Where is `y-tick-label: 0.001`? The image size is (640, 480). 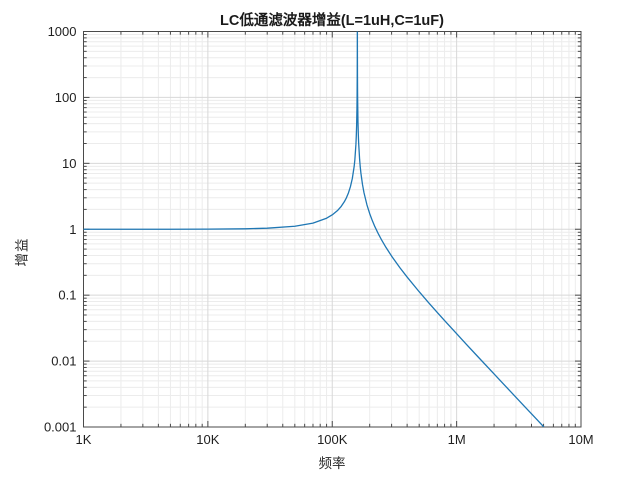 y-tick-label: 0.001 is located at coordinates (60, 427).